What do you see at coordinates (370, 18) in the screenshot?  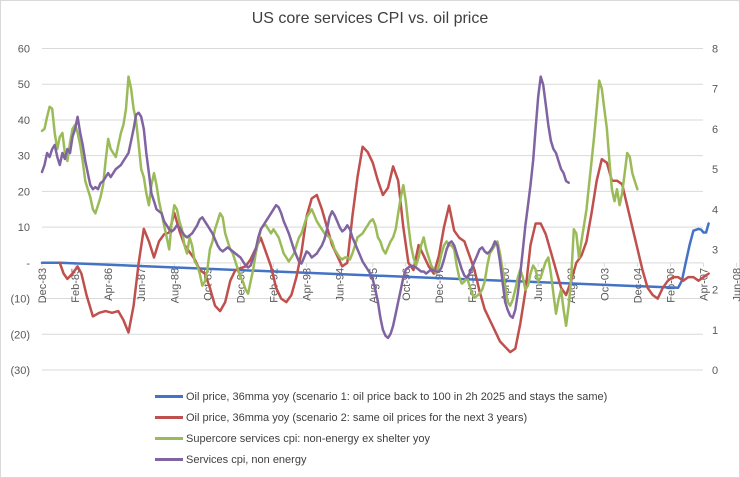 I see `chart-title: US core services CPI vs. oil price` at bounding box center [370, 18].